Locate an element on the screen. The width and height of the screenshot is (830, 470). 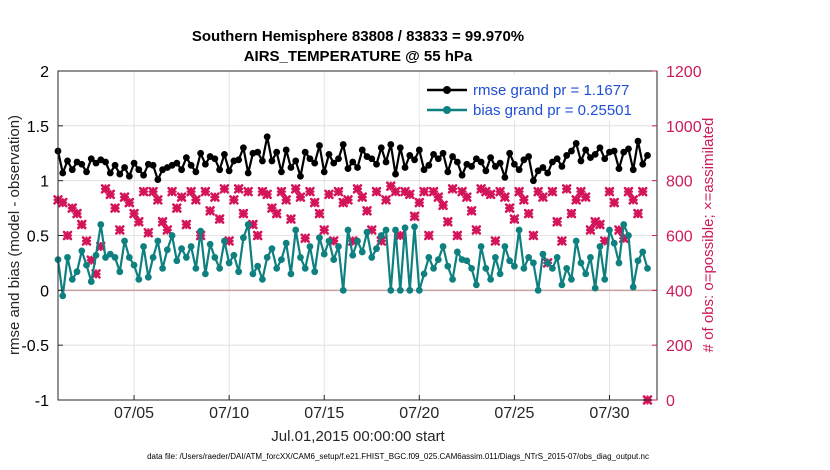
y-axis-right-label: # of obs: o=possible; ×=assimilated is located at coordinates (708, 235).